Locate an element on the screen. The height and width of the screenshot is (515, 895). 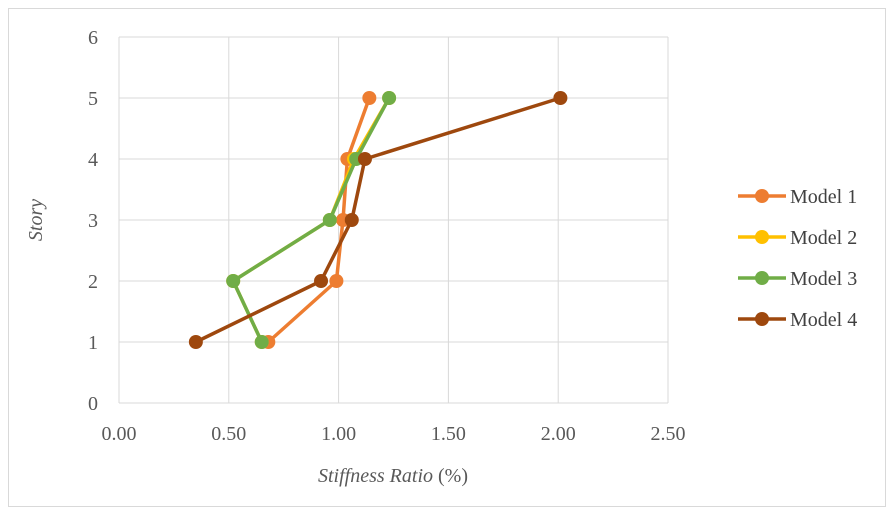
legend-item: Model 3 is located at coordinates (797, 279).